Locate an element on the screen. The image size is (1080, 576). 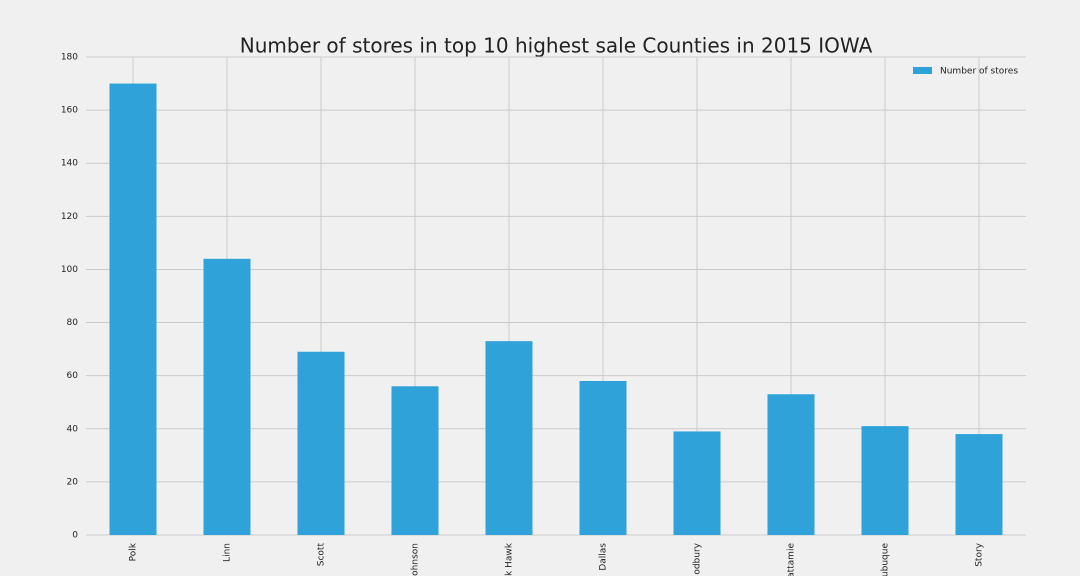
x-tick-label: Scott is located at coordinates (322, 555).